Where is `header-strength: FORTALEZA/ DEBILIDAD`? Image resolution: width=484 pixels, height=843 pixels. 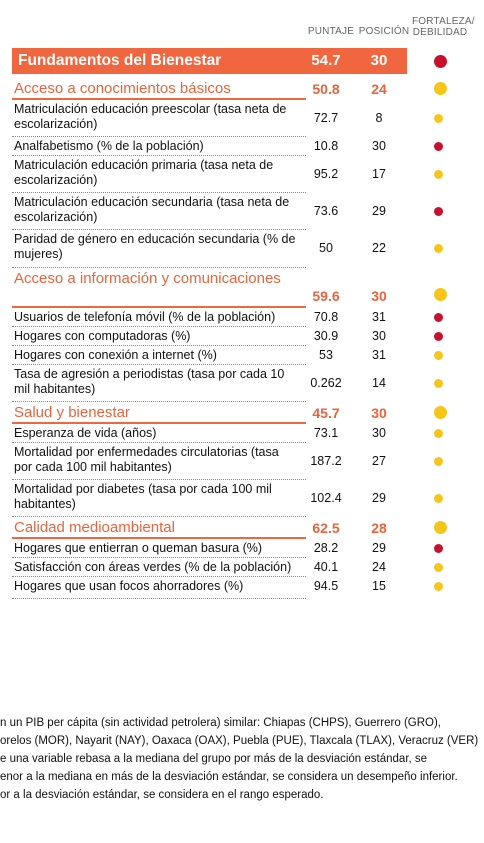
header-strength: FORTALEZA/ DEBILIDAD is located at coordinates (443, 27).